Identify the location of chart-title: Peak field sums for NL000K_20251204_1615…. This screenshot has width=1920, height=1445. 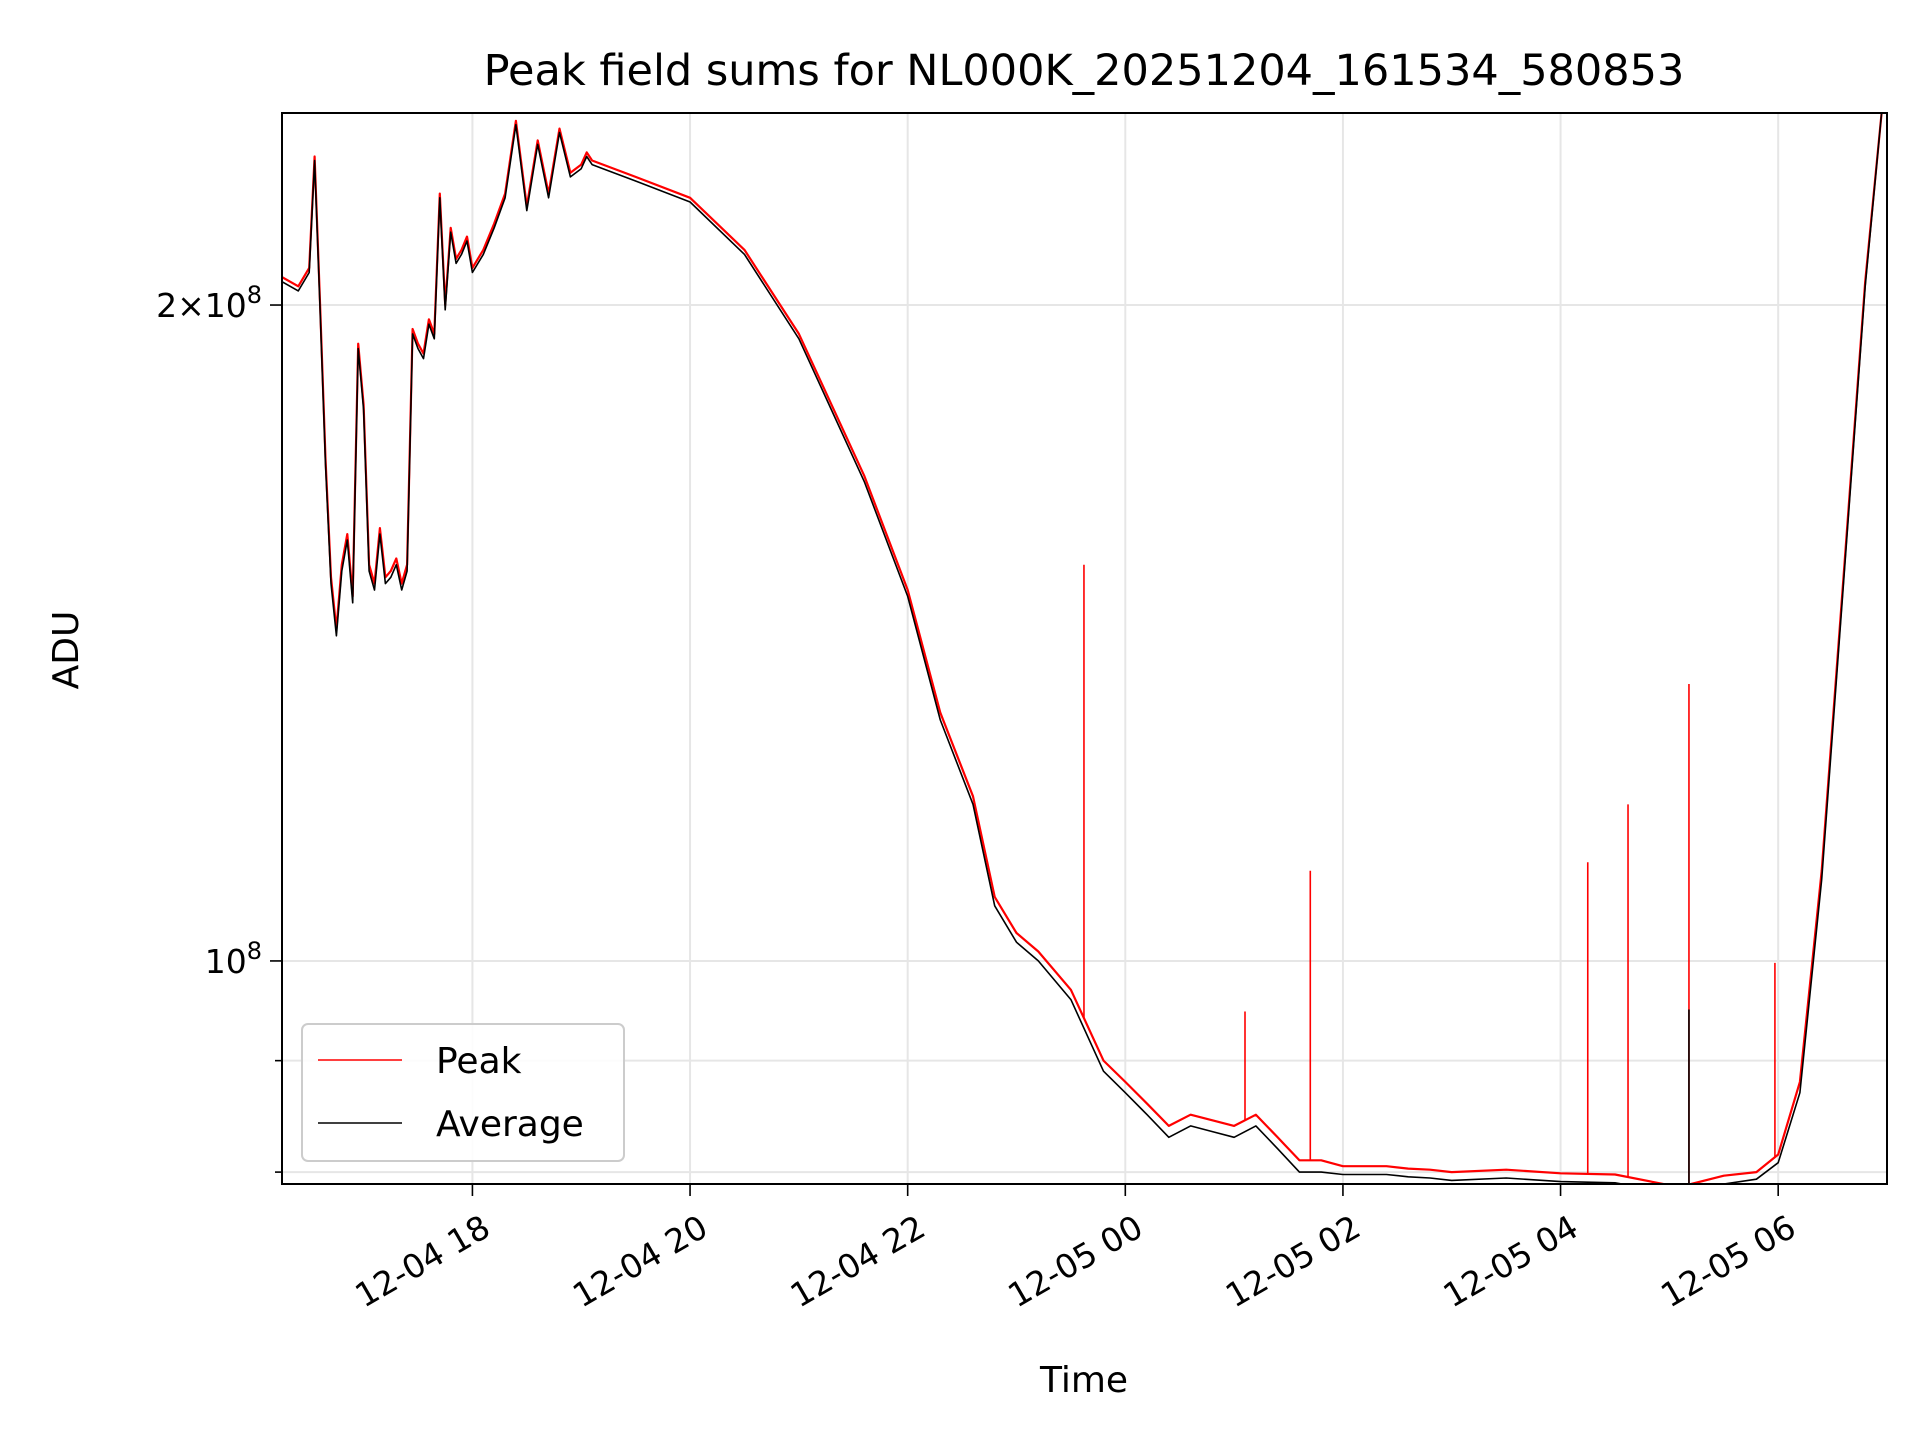
(1084, 71).